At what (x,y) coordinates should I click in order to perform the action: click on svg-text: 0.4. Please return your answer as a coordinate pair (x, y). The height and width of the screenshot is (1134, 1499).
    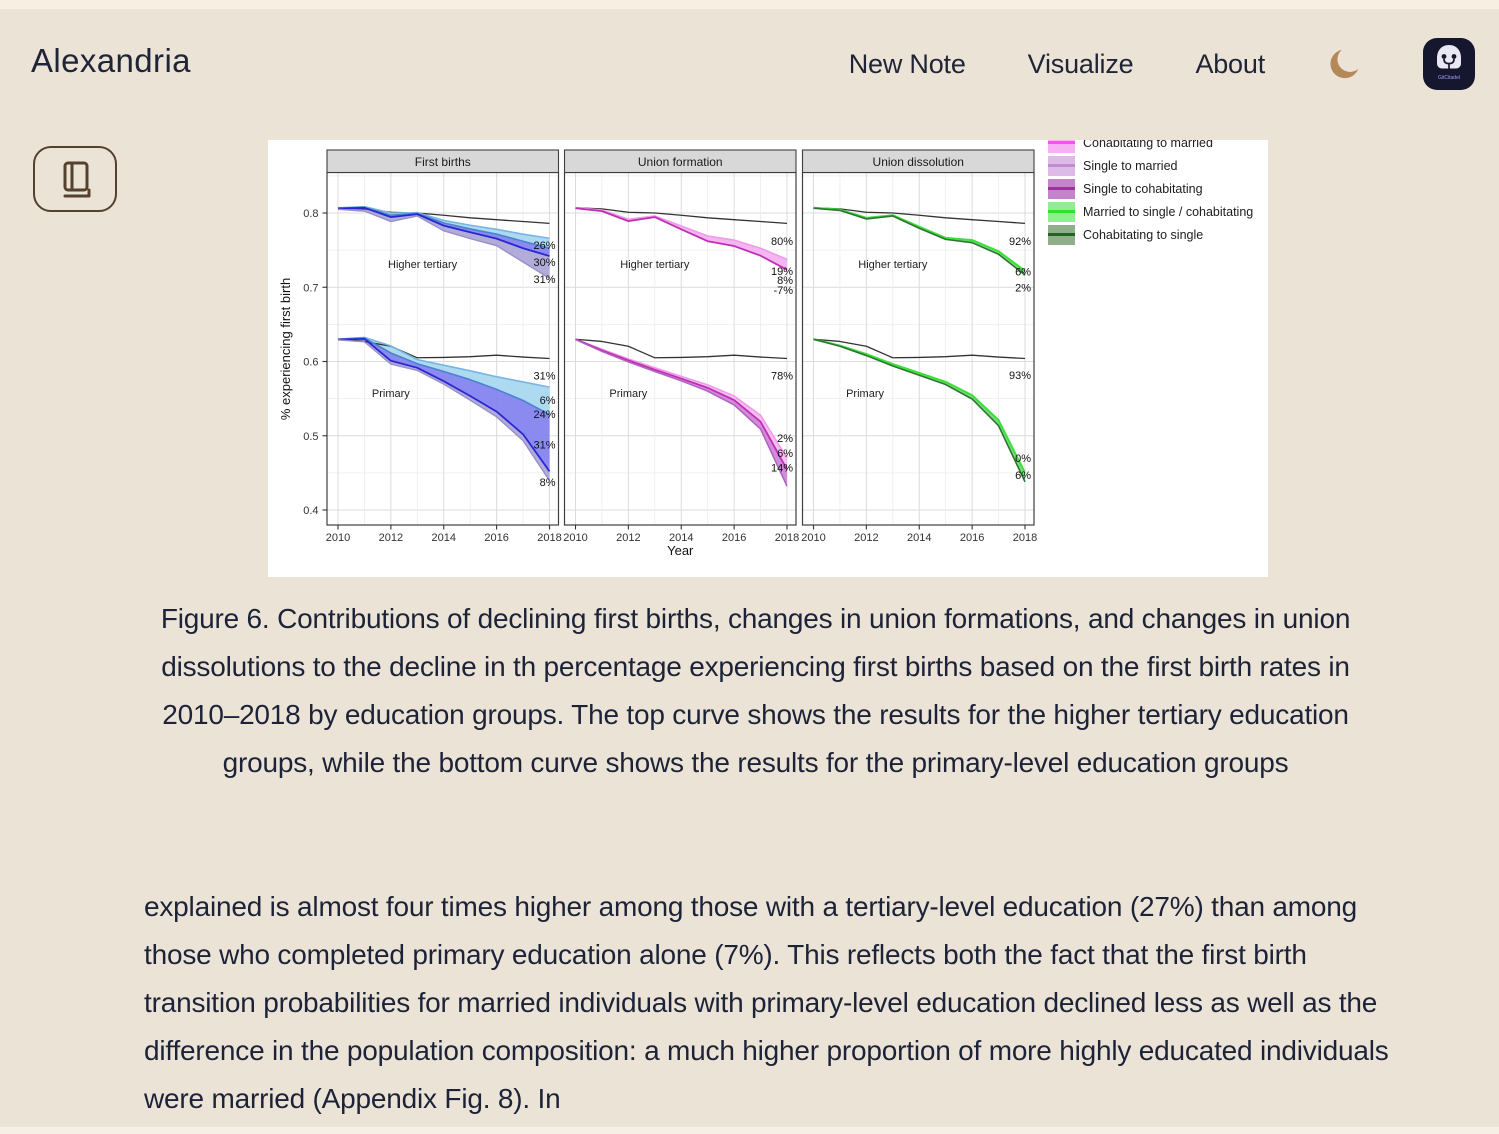
    Looking at the image, I should click on (310, 511).